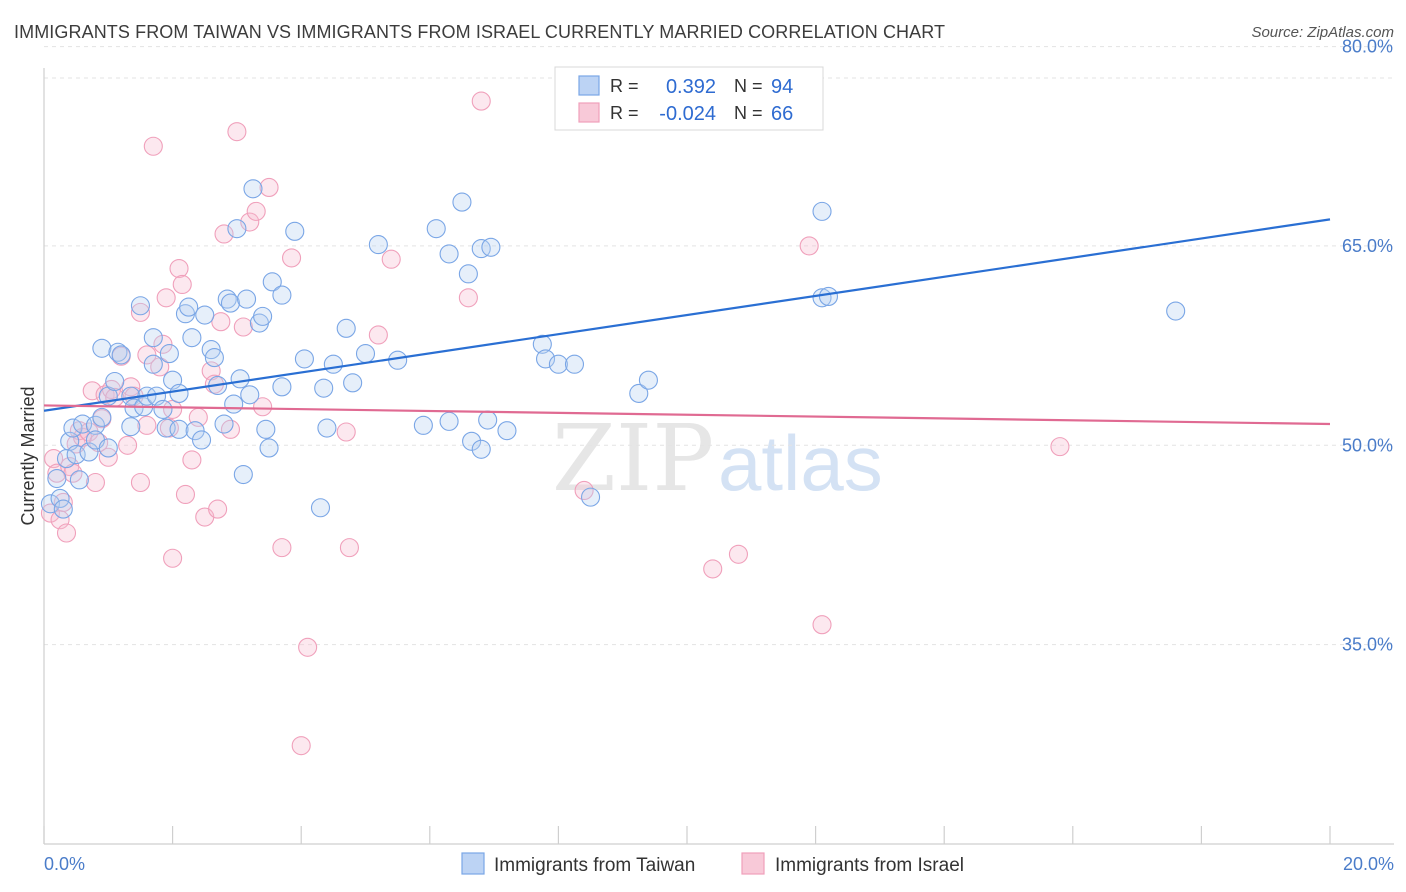 The height and width of the screenshot is (892, 1406). Describe the element at coordinates (633, 458) in the screenshot. I see `watermark-zip: ZIP` at that location.